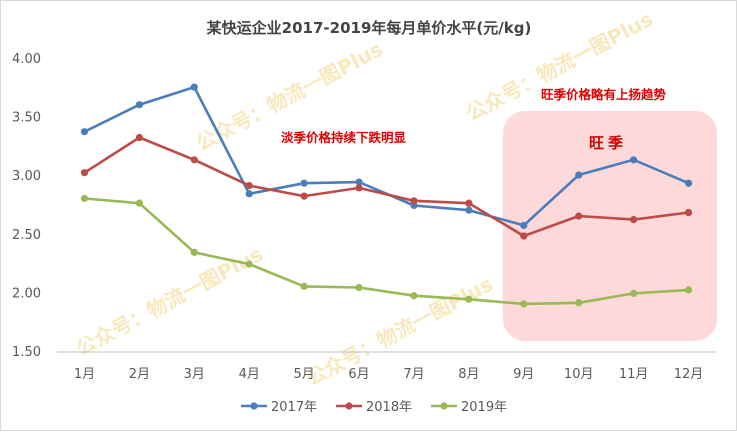  Describe the element at coordinates (468, 374) in the screenshot. I see `x-tick-label: 8月` at that location.